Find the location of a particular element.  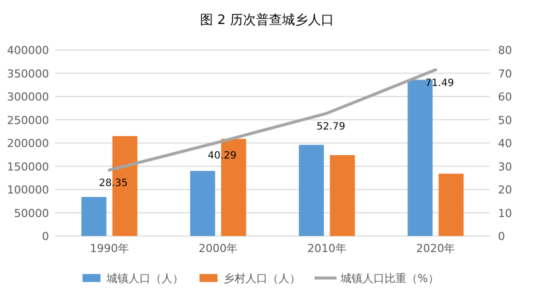

legend-label: 城镇人口比重（%） is located at coordinates (389, 278).